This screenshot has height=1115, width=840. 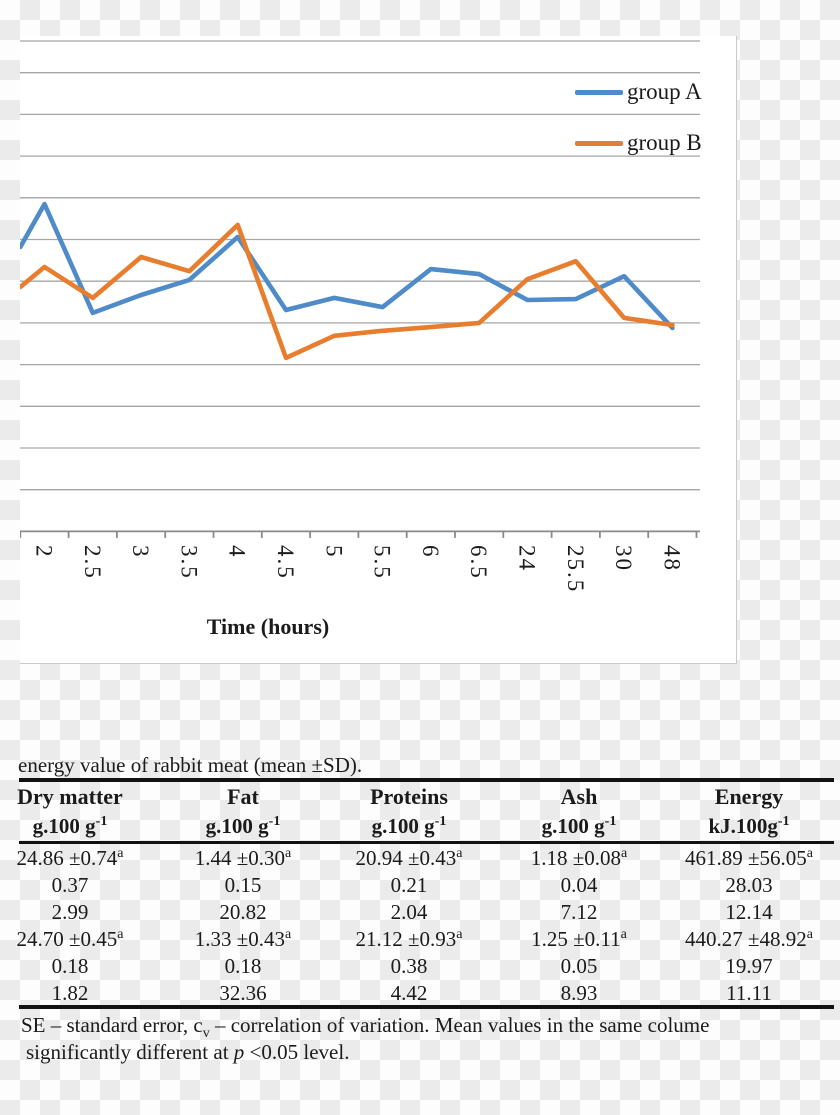 What do you see at coordinates (243, 796) in the screenshot?
I see `column-header-fat: Fat` at bounding box center [243, 796].